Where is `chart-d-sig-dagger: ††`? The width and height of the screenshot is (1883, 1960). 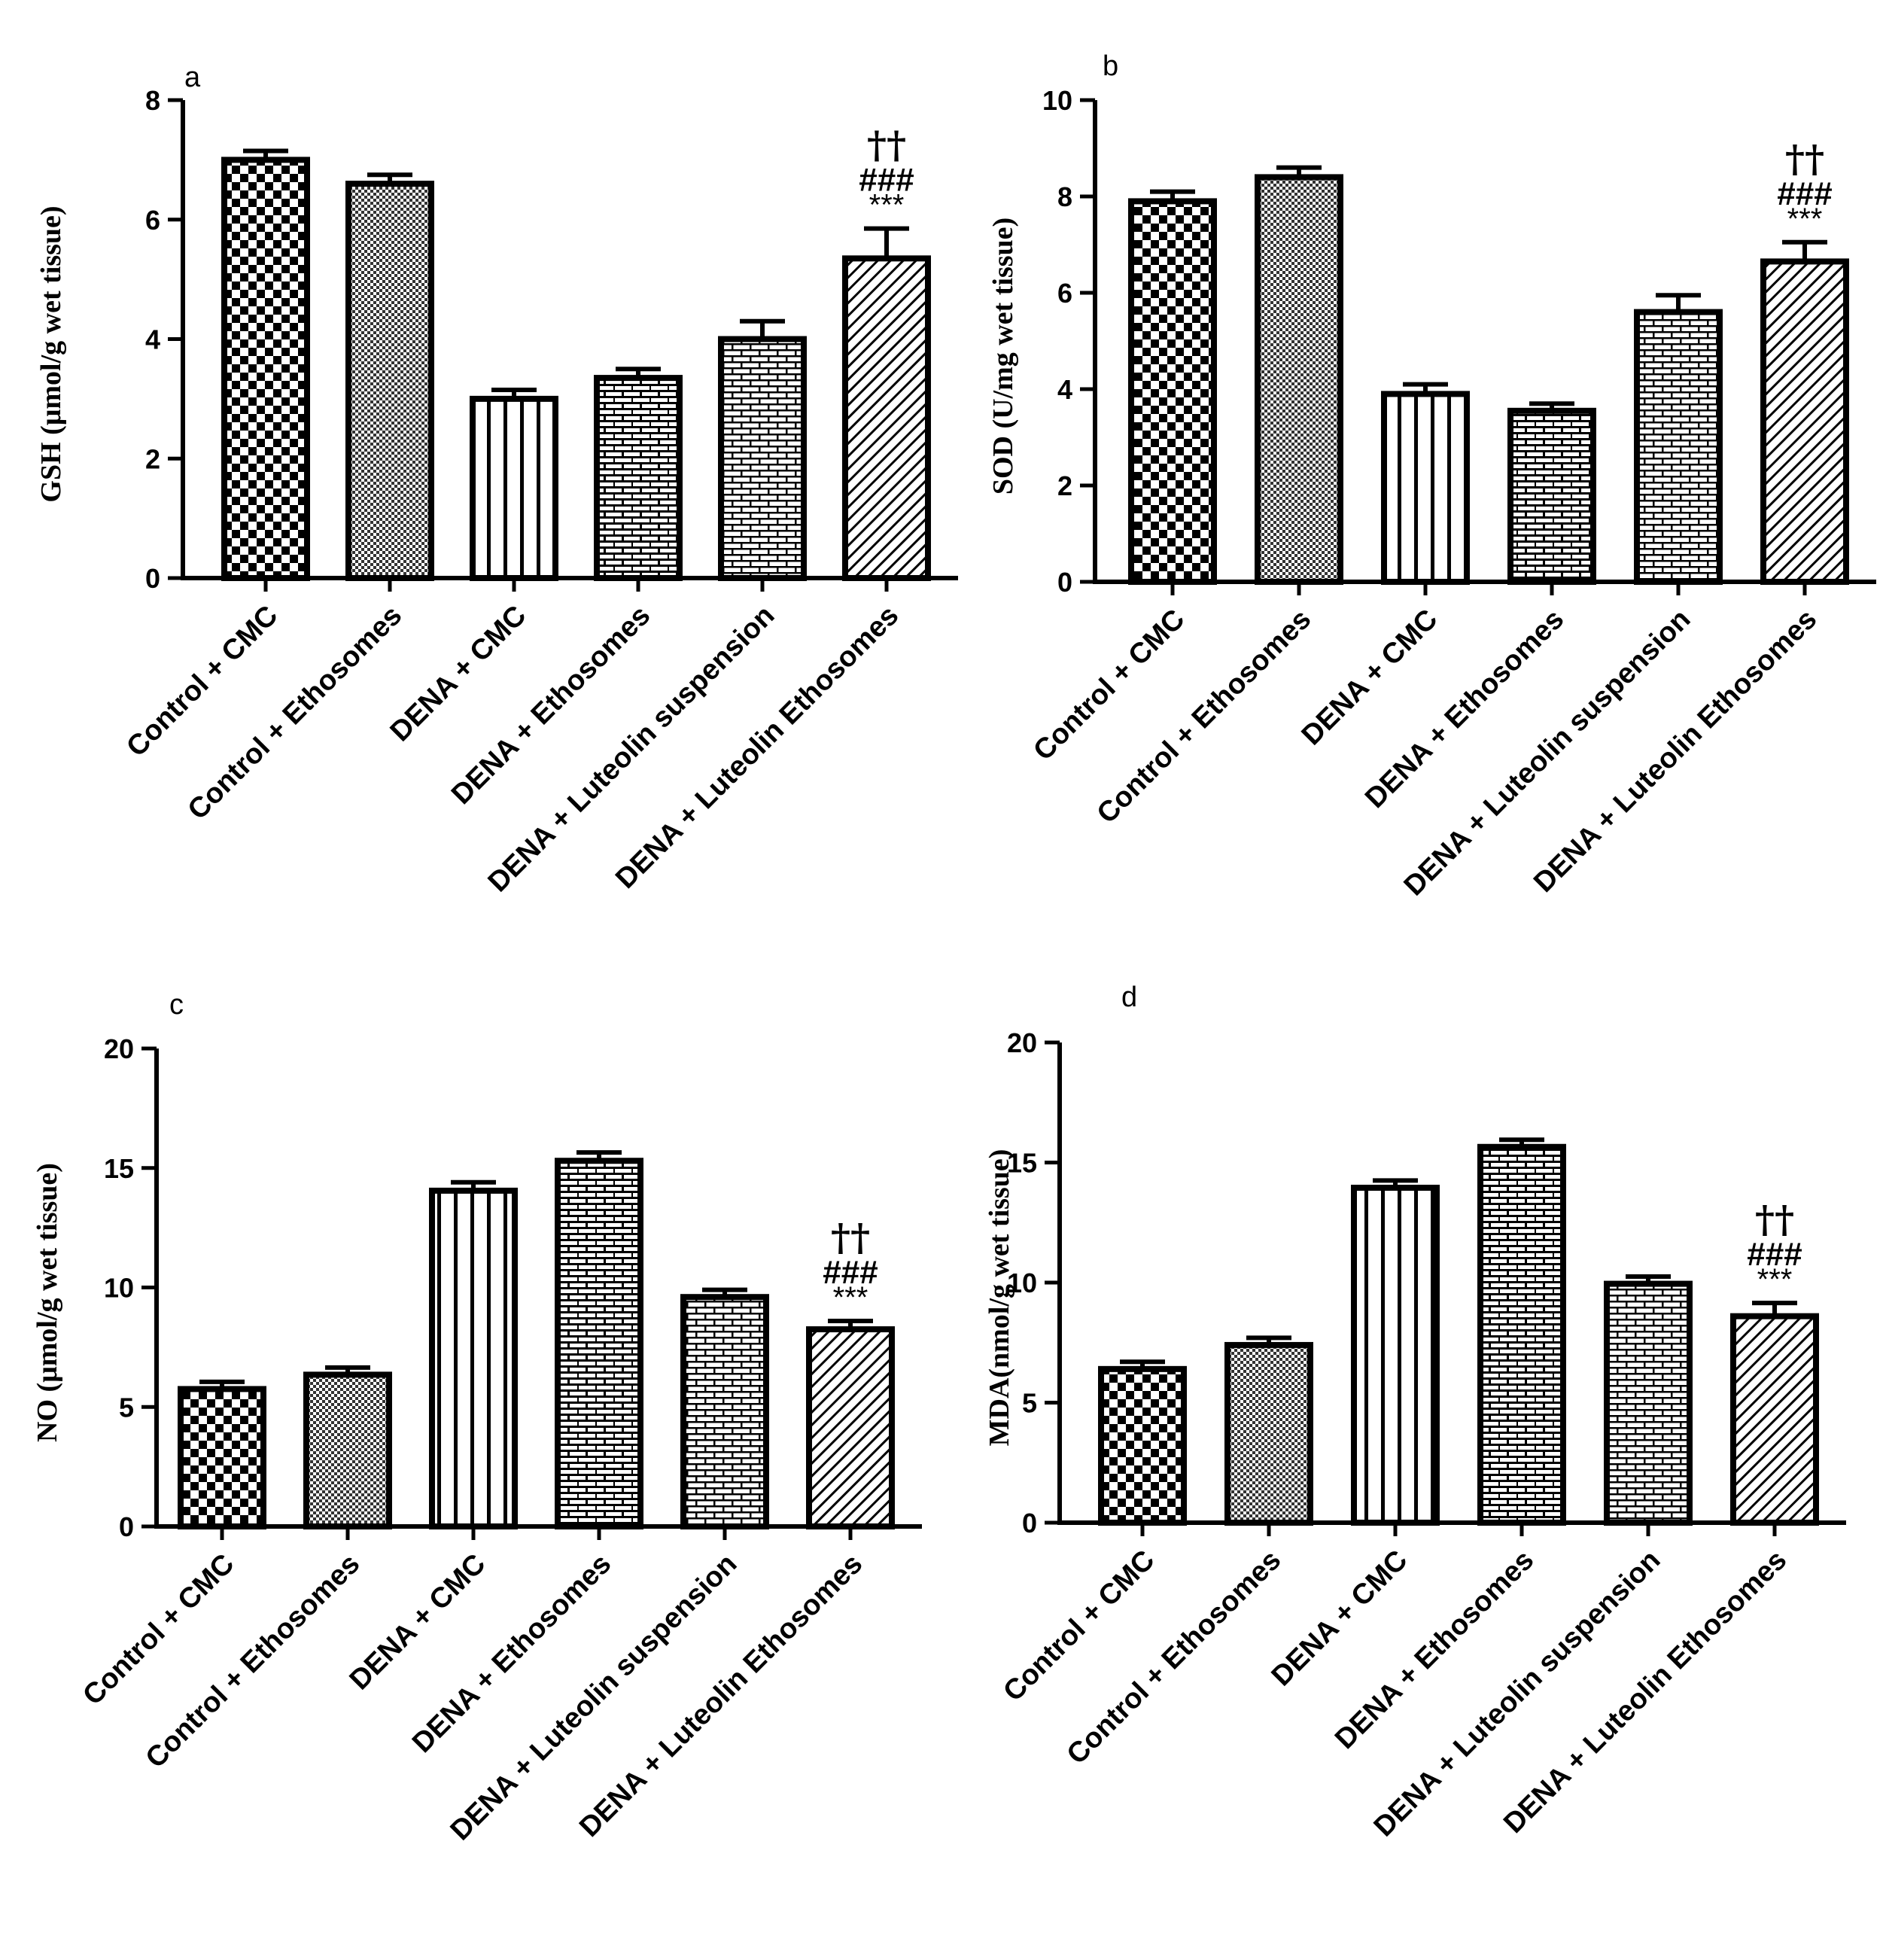
chart-d-sig-dagger: †† is located at coordinates (1774, 1219).